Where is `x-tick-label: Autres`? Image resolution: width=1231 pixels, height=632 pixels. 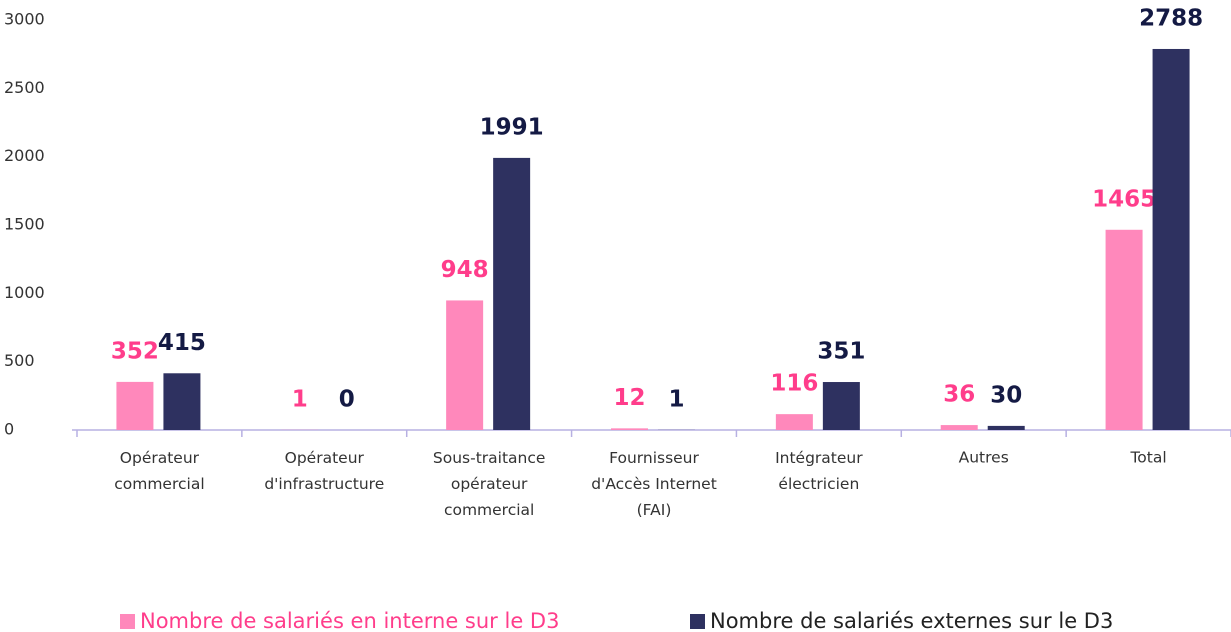 x-tick-label: Autres is located at coordinates (984, 458).